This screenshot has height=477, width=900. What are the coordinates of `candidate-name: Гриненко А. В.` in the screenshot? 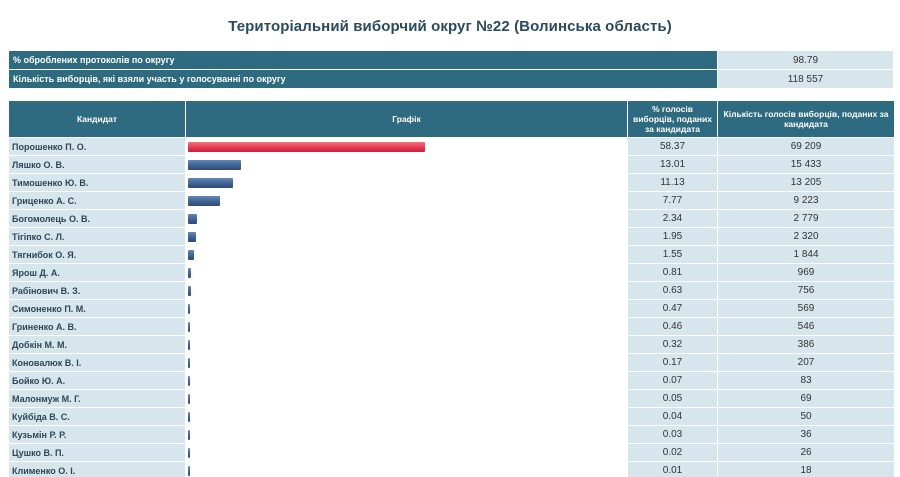 It's located at (97, 326).